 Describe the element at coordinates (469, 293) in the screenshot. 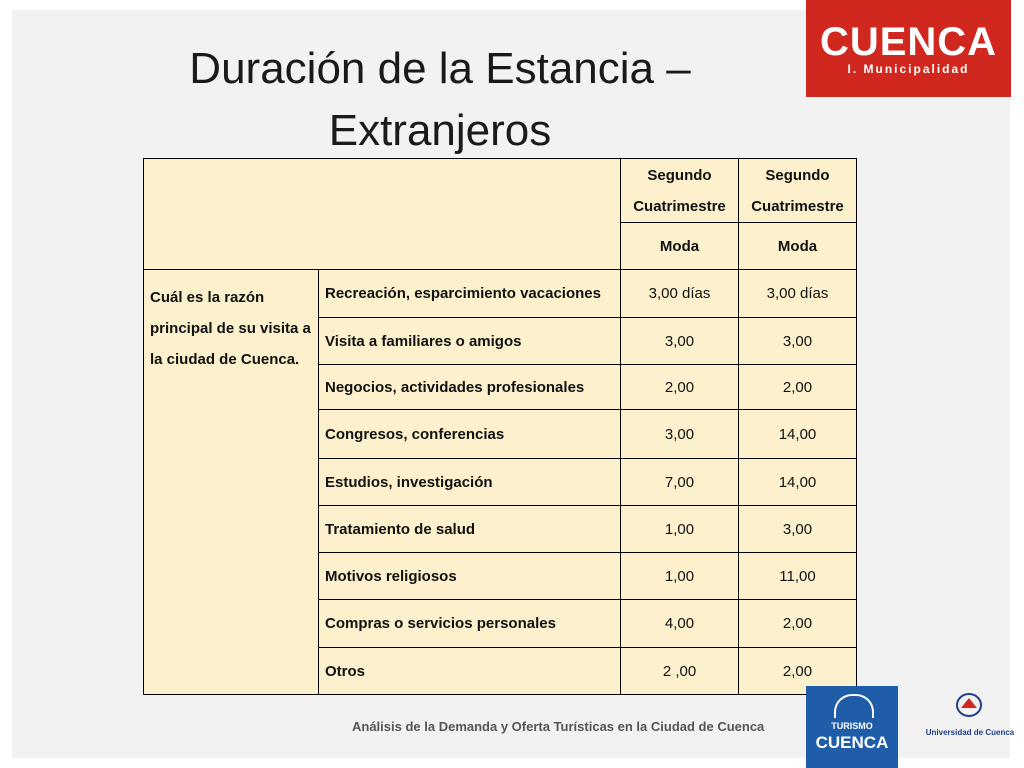

I see `reason-label: Recreación, esparcimiento vacaciones` at that location.